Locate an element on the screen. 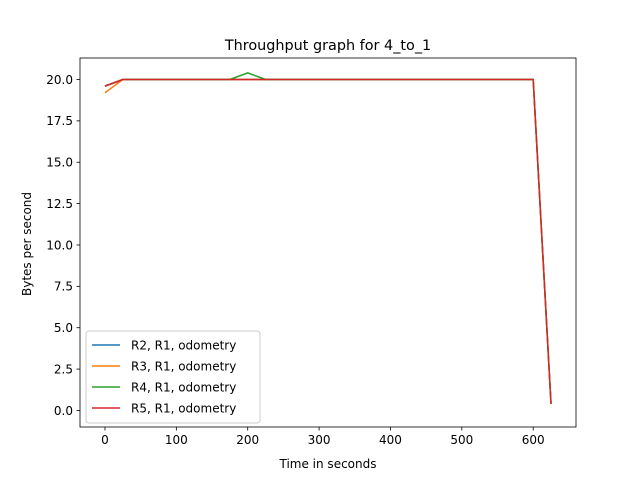  y-tick-label: 7.5 is located at coordinates (63, 287).